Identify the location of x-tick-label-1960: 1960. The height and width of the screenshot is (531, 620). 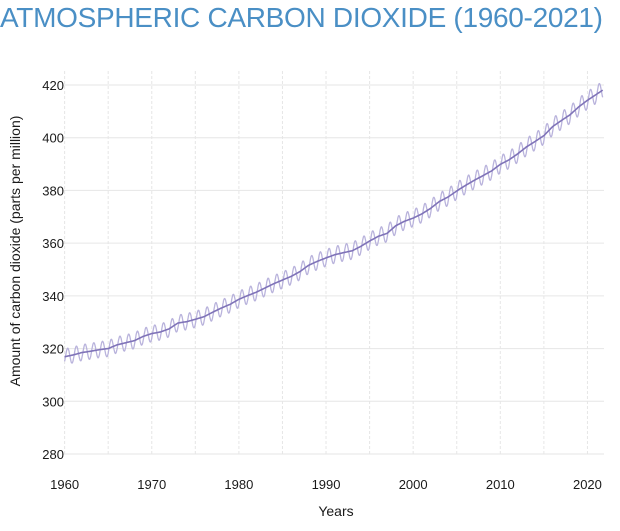
(64, 484).